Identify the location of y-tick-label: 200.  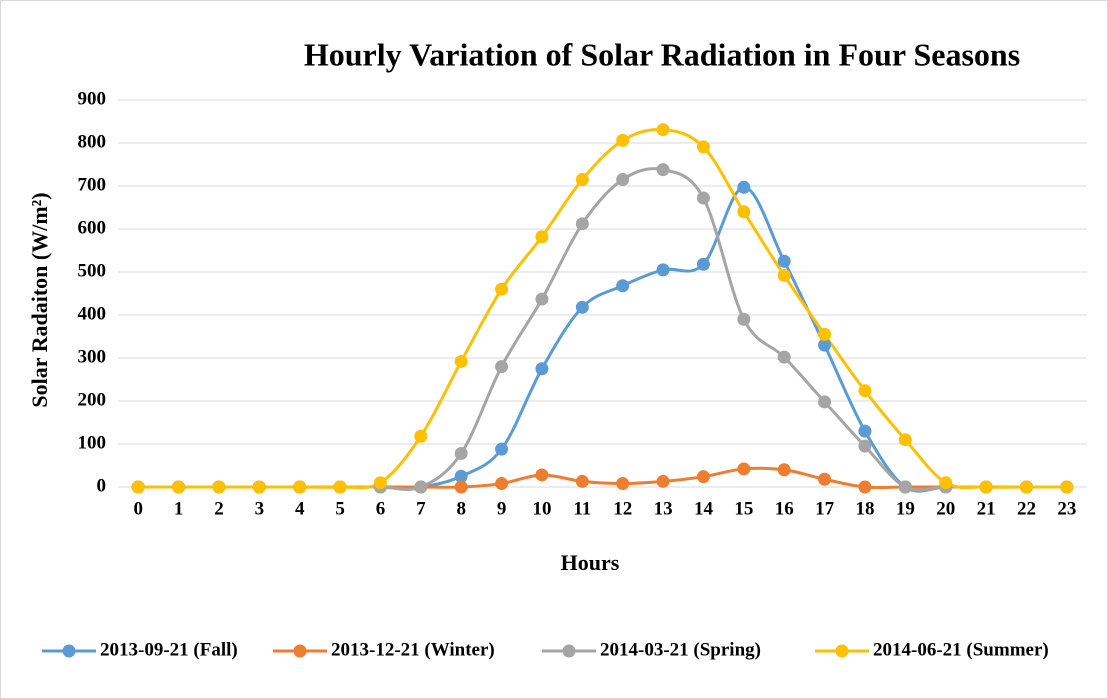
(92, 399).